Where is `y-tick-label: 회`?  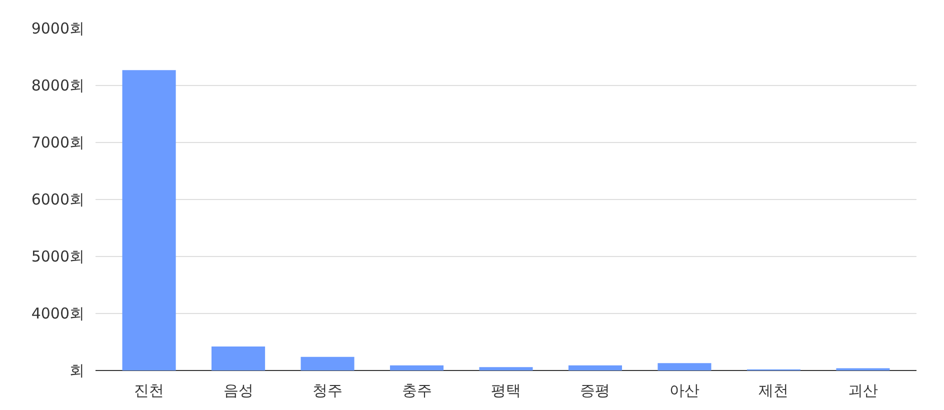
y-tick-label: 회 is located at coordinates (77, 371).